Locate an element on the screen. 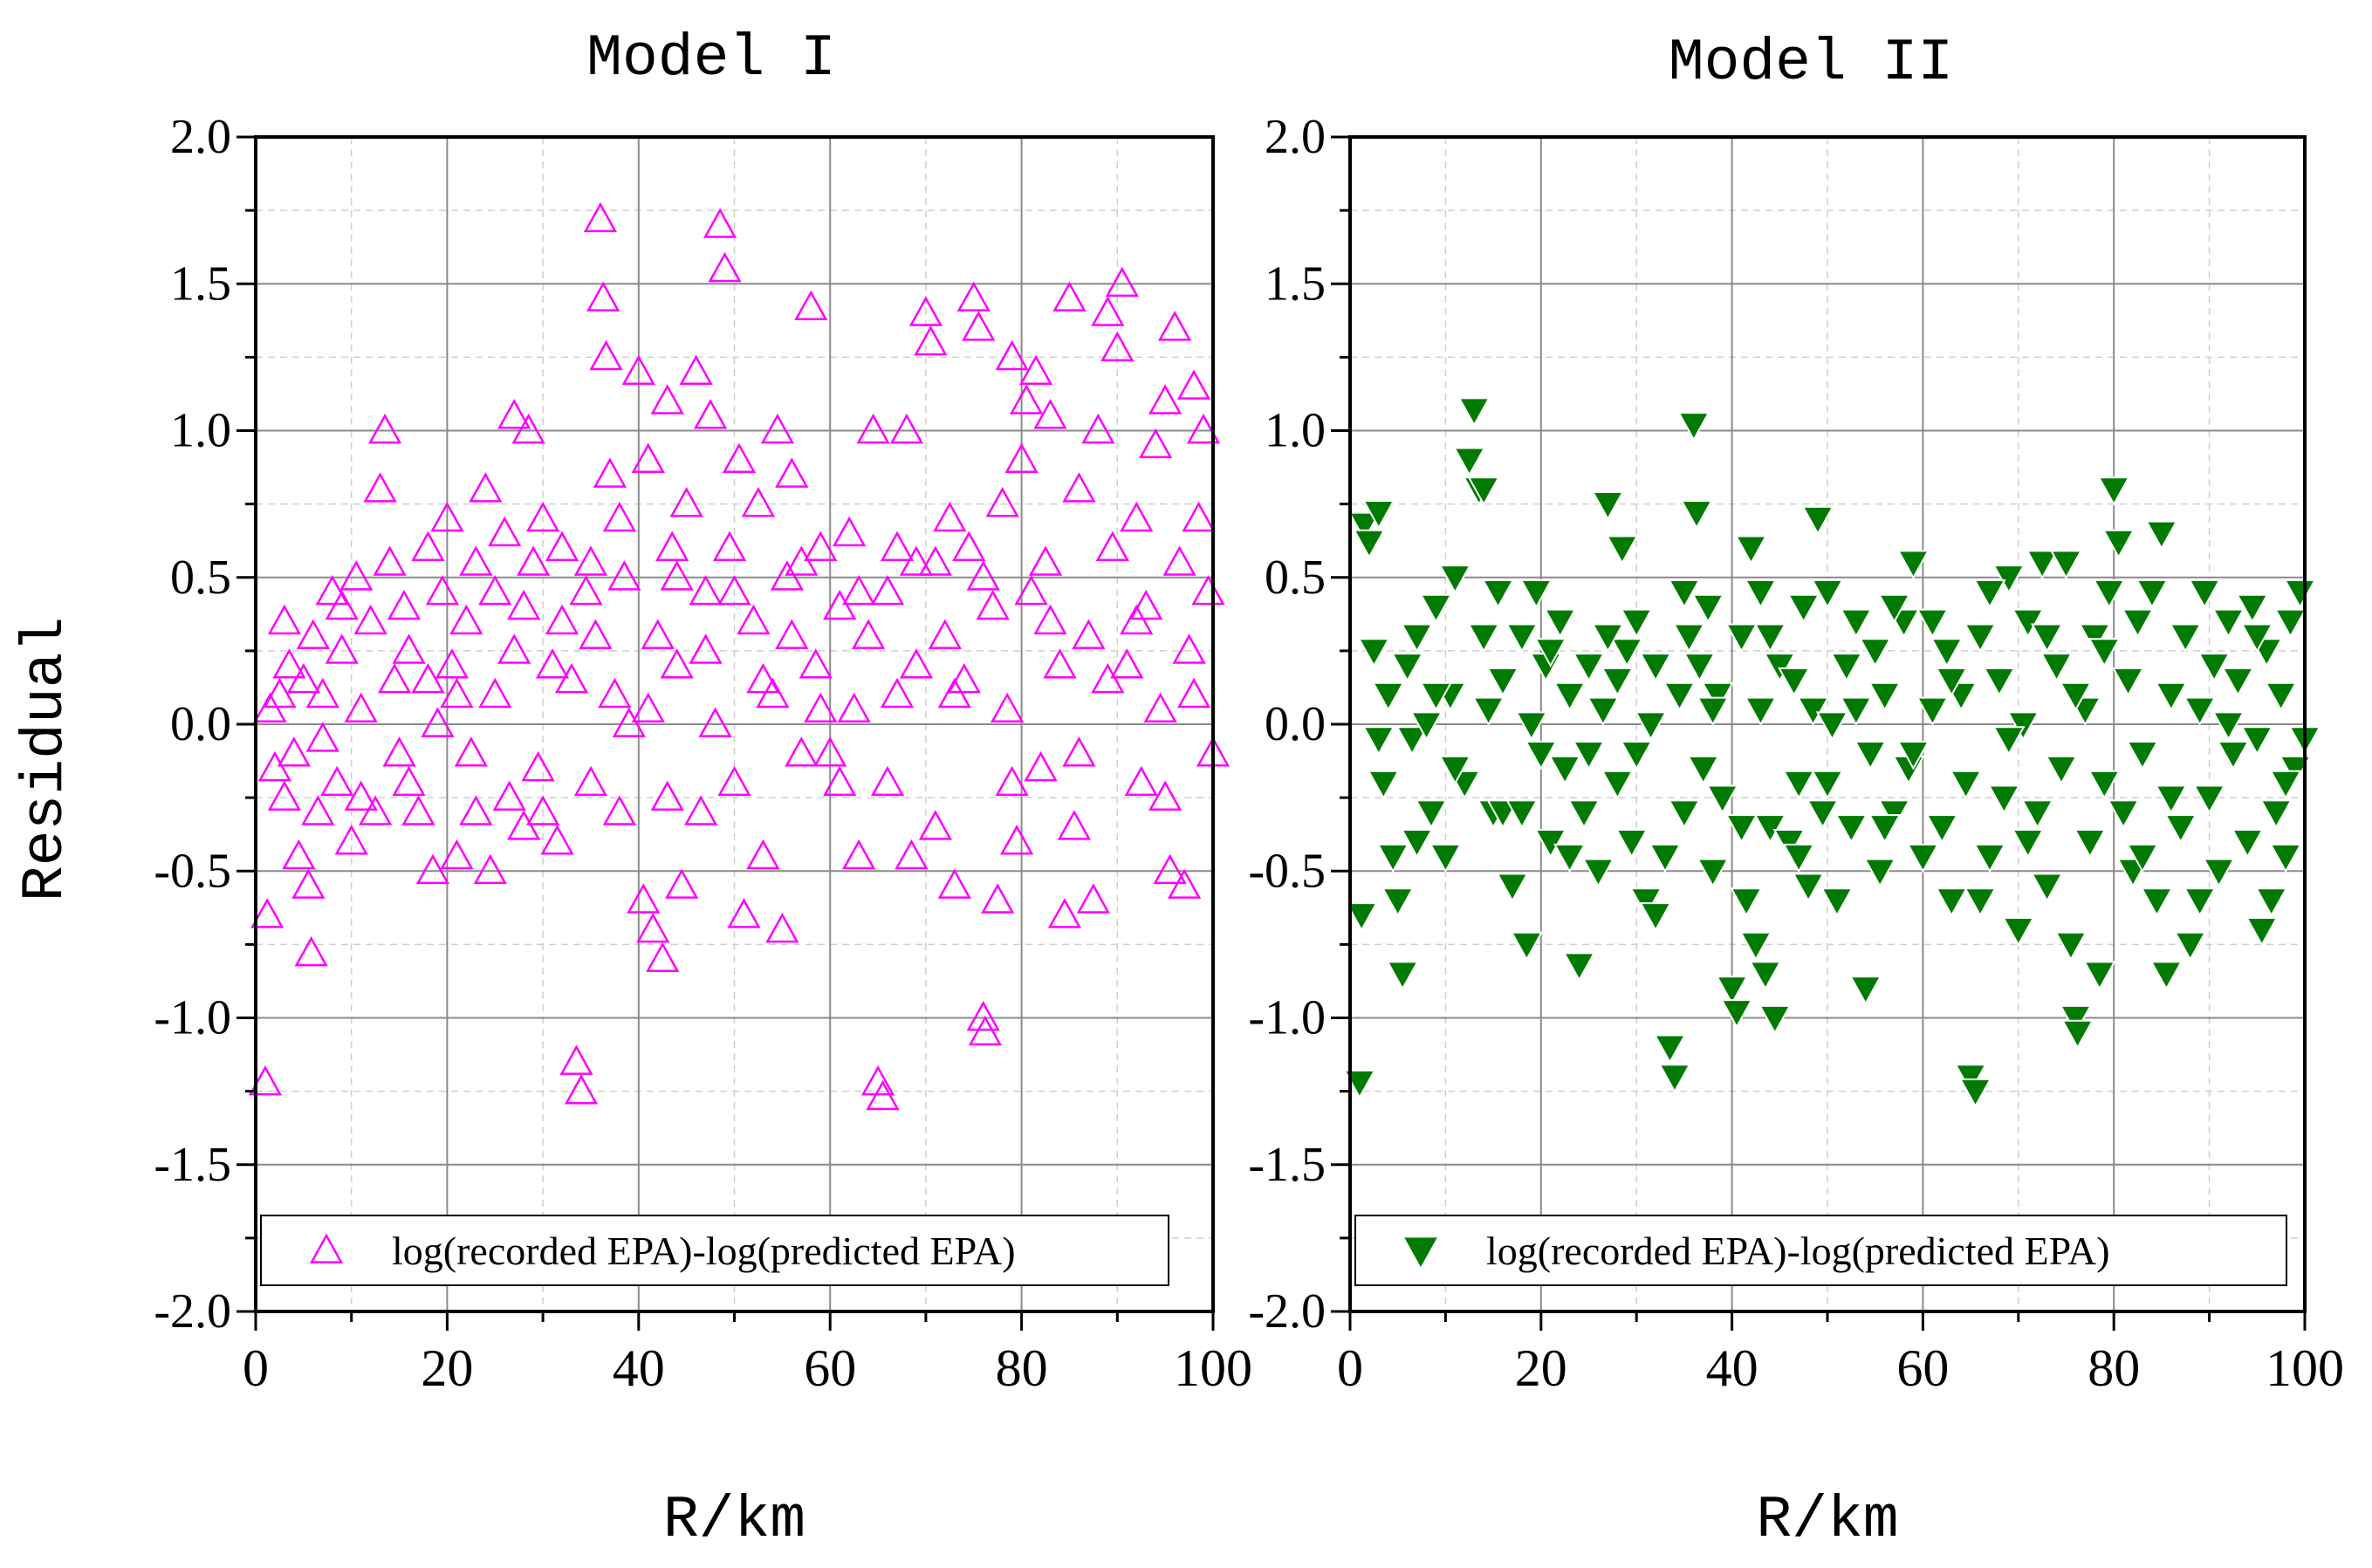 This screenshot has width=2372, height=1568. x-tick-label: 40 is located at coordinates (1732, 1368).